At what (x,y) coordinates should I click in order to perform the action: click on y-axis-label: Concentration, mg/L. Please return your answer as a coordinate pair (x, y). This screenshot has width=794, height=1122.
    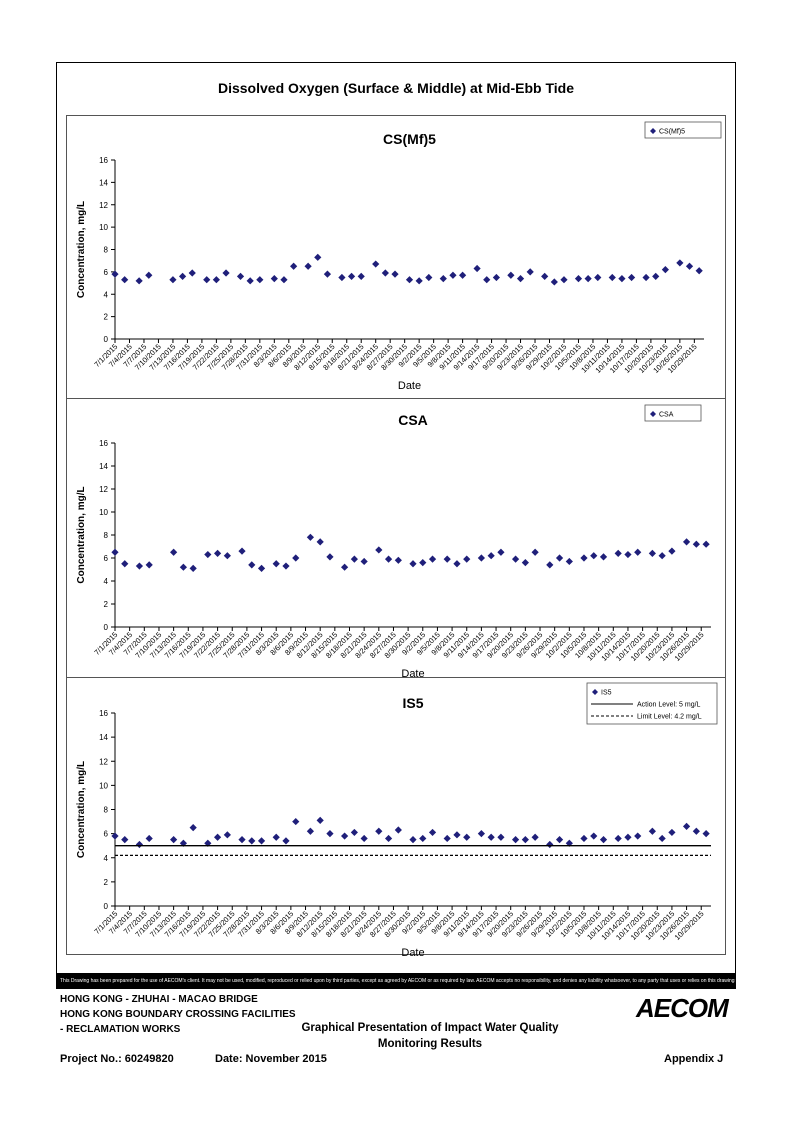
    Looking at the image, I should click on (81, 809).